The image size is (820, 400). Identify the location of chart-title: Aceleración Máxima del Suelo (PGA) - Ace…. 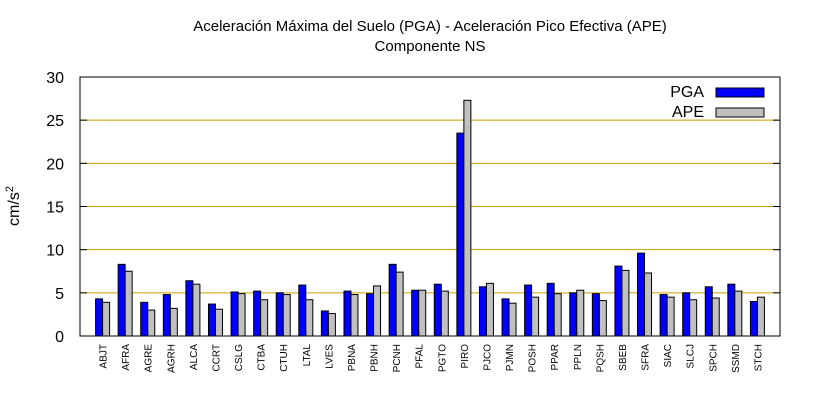
(430, 26).